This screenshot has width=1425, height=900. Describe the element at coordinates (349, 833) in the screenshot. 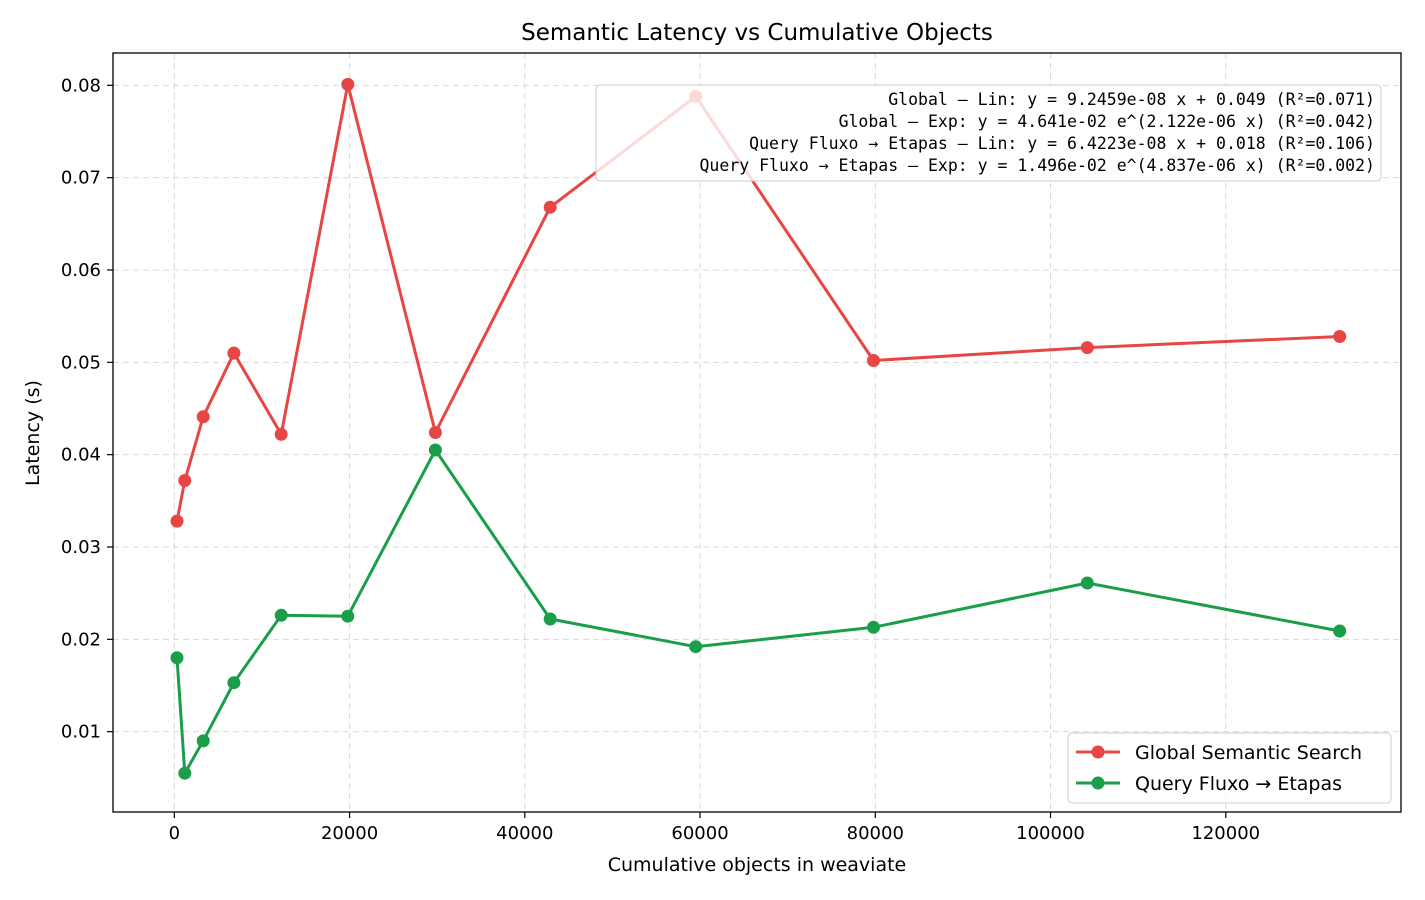

I see `x-tick-label: 20000` at that location.